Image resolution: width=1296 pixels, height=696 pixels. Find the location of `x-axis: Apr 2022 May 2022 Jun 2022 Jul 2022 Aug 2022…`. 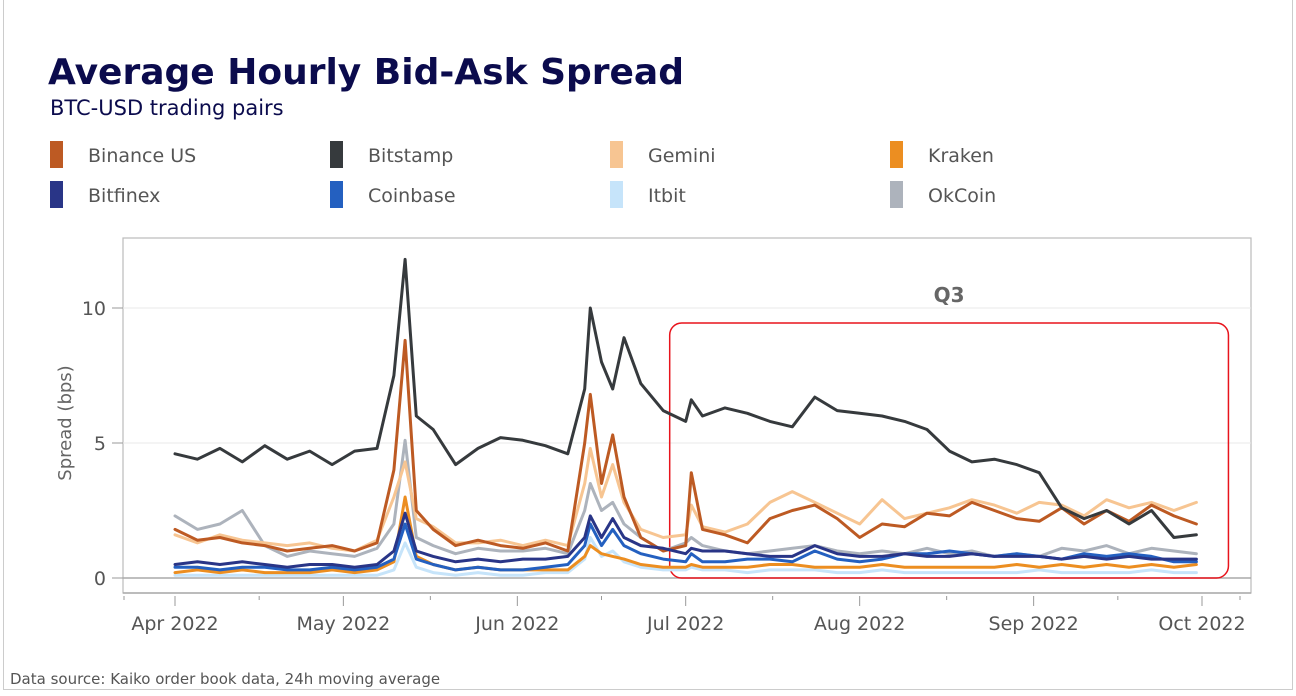

x-axis: Apr 2022 May 2022 Jun 2022 Jul 2022 Aug 2022… is located at coordinates (687, 613).